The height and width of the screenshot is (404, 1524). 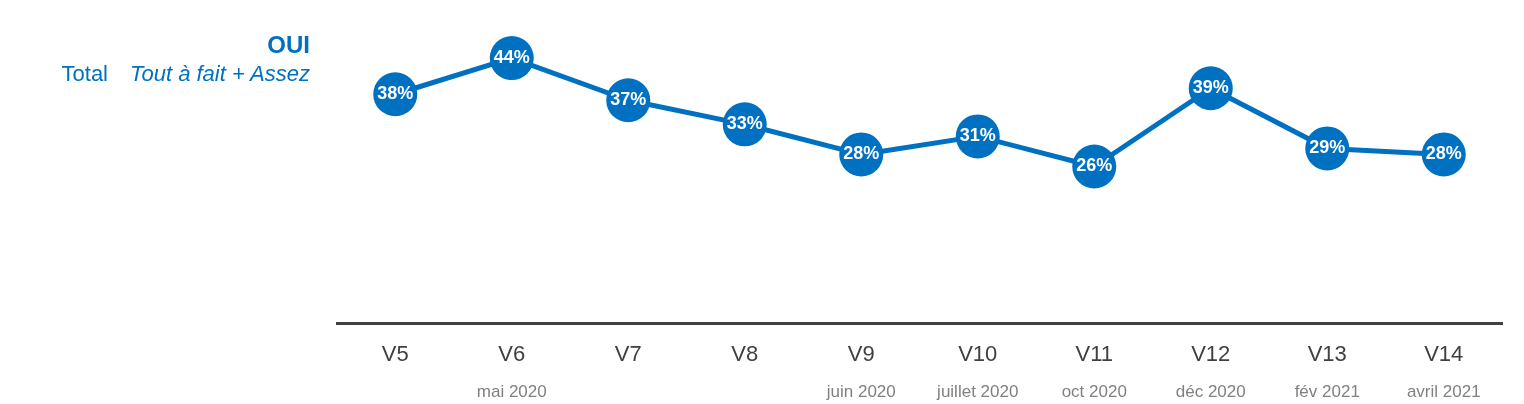 What do you see at coordinates (1327, 371) in the screenshot?
I see `x-tick-label: V13 fév 2021` at bounding box center [1327, 371].